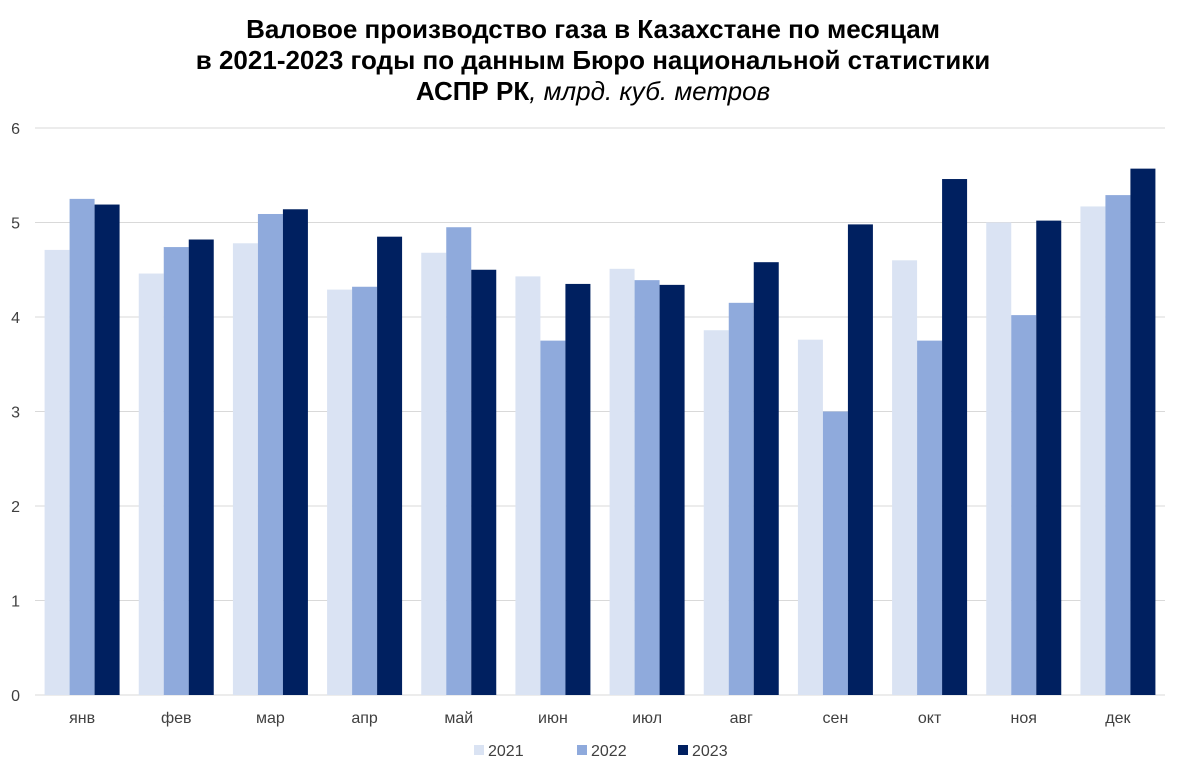 The image size is (1186, 780). I want to click on y-tick-label: 0, so click(15, 696).